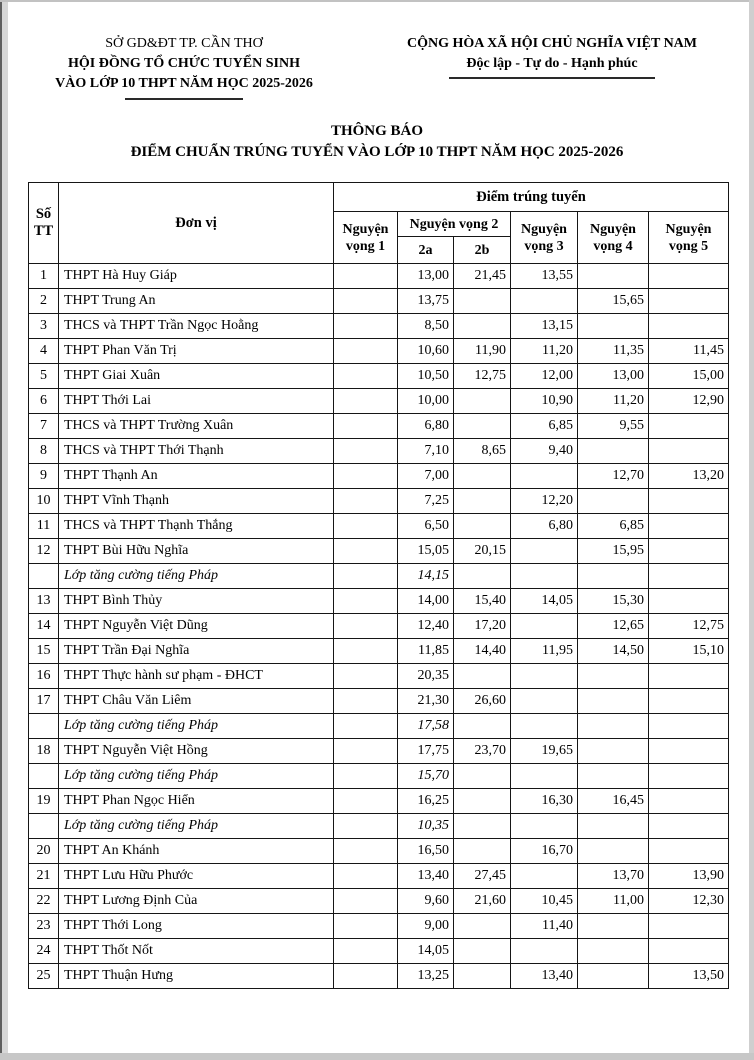 The image size is (754, 1060). I want to click on school-name: THCS và THPT Trần Ngọc Hoằng, so click(196, 326).